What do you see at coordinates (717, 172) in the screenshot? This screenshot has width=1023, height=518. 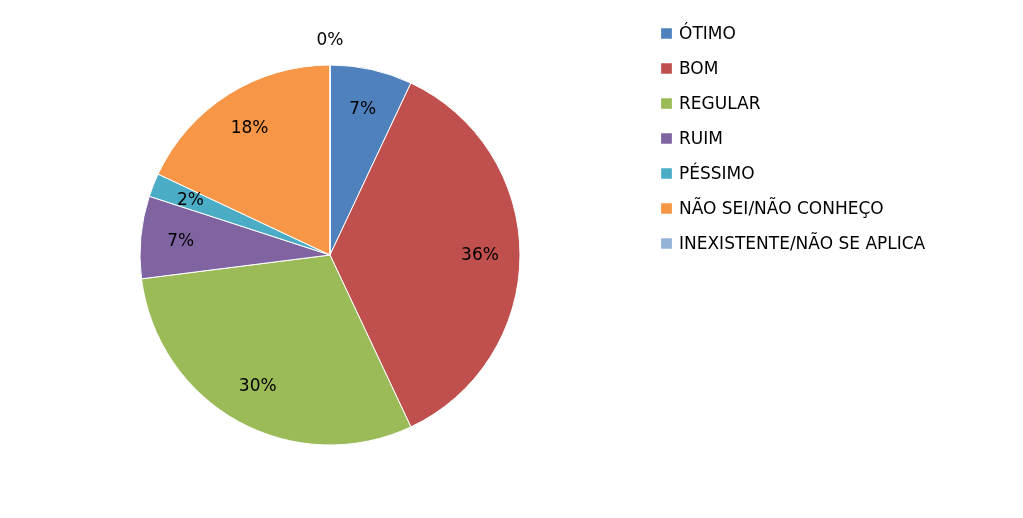 I see `legend-label: PÉSSIMO` at bounding box center [717, 172].